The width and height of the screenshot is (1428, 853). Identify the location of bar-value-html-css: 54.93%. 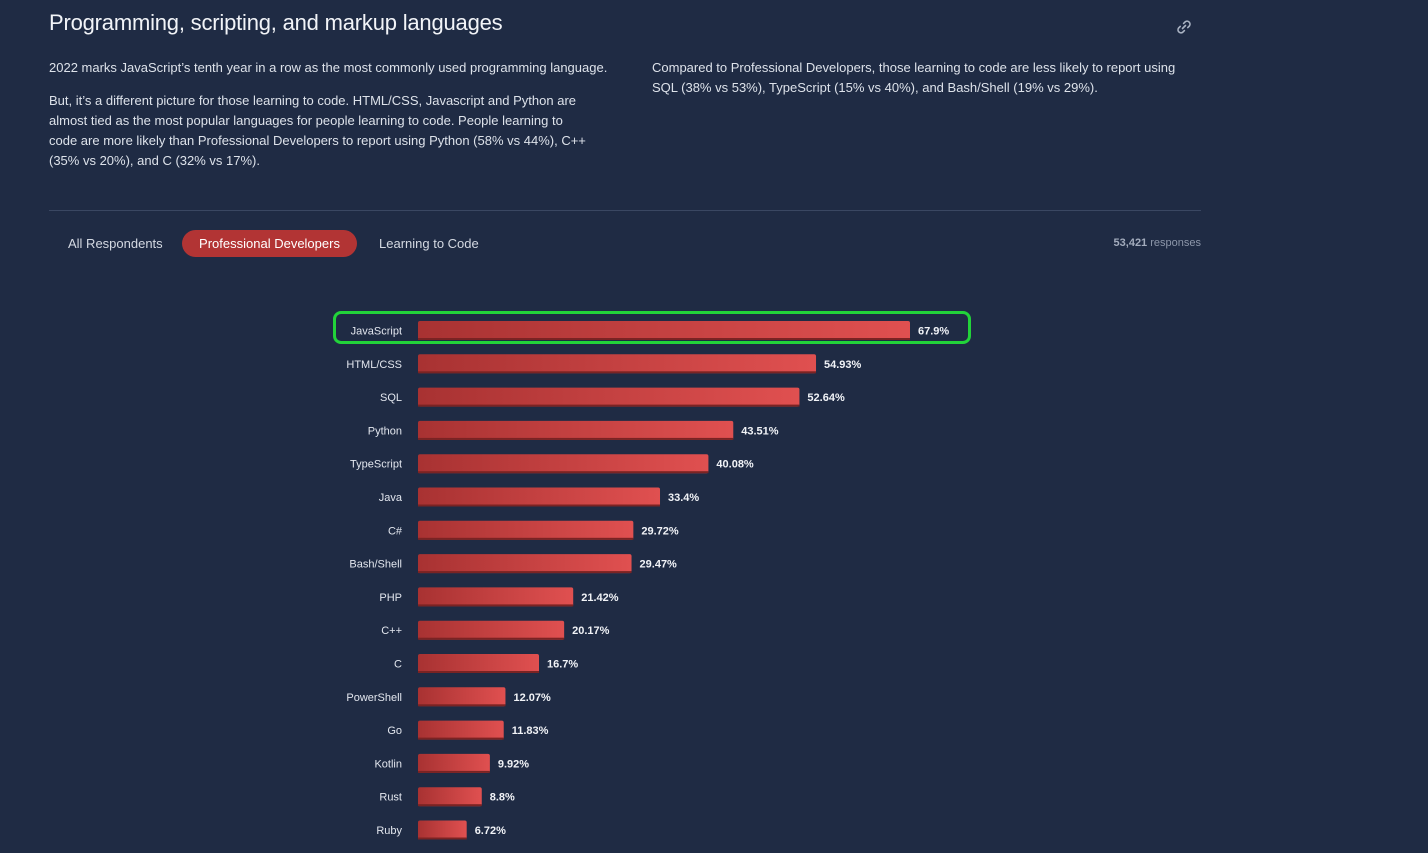
(843, 365).